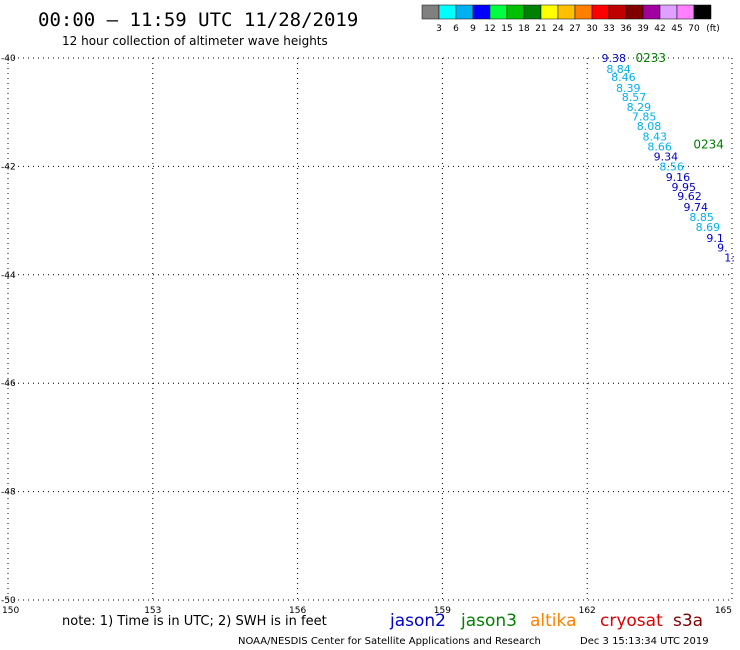 The width and height of the screenshot is (740, 650). Describe the element at coordinates (634, 97) in the screenshot. I see `wave-height-label: 8.57` at that location.